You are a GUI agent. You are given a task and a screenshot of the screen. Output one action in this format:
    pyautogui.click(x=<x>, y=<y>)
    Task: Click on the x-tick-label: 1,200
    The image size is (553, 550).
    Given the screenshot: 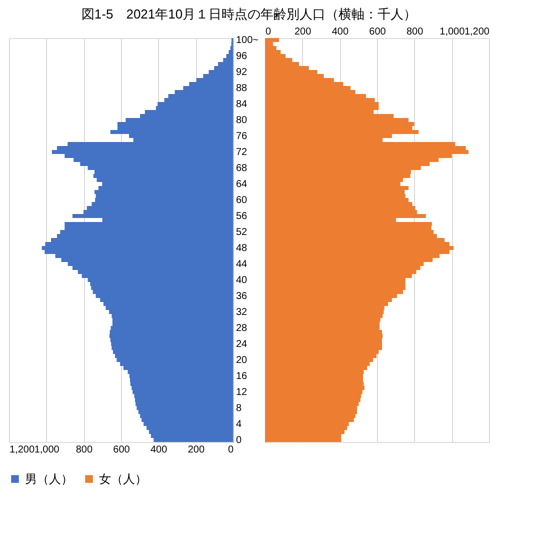 What is the action you would take?
    pyautogui.click(x=22, y=450)
    